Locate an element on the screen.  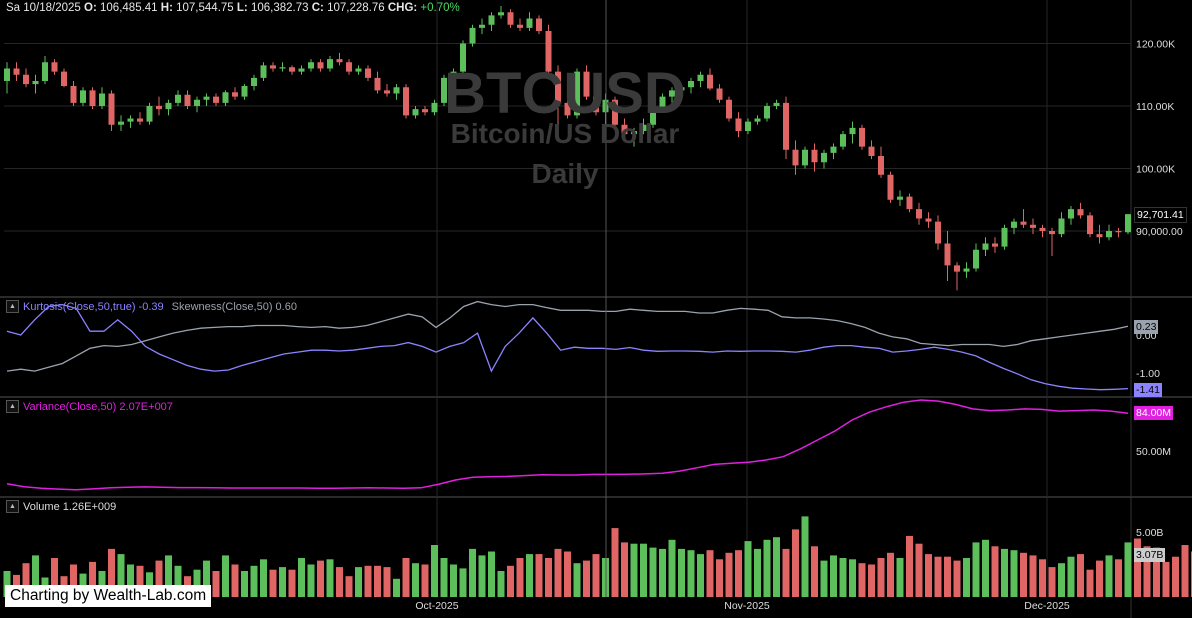
skewness-label: Skewness(Close,50) 0.60 is located at coordinates (234, 306).